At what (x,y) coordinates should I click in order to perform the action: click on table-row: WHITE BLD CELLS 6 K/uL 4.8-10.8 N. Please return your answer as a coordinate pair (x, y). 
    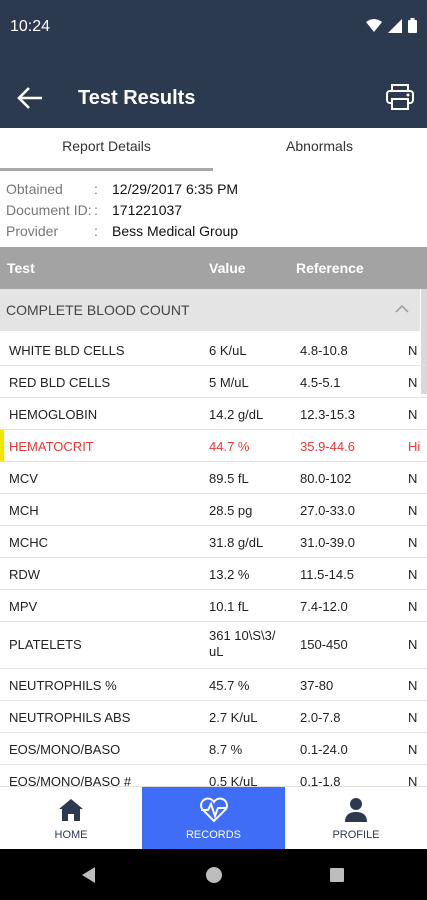
    Looking at the image, I should click on (213, 350).